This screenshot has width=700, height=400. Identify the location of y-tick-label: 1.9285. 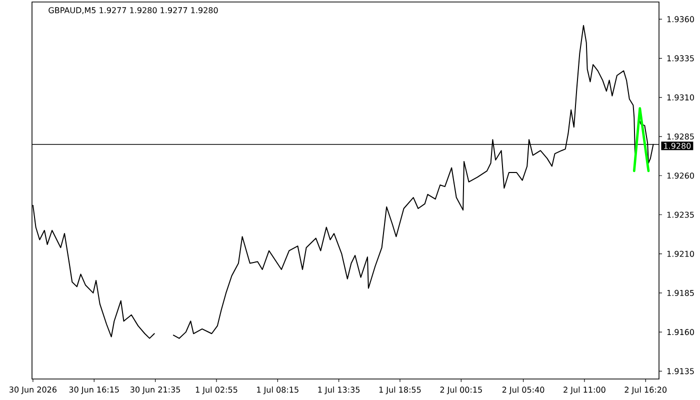
(680, 137).